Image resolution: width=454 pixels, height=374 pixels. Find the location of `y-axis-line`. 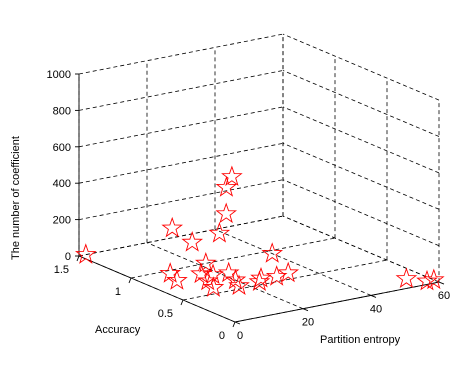

y-axis-line is located at coordinates (157, 289).